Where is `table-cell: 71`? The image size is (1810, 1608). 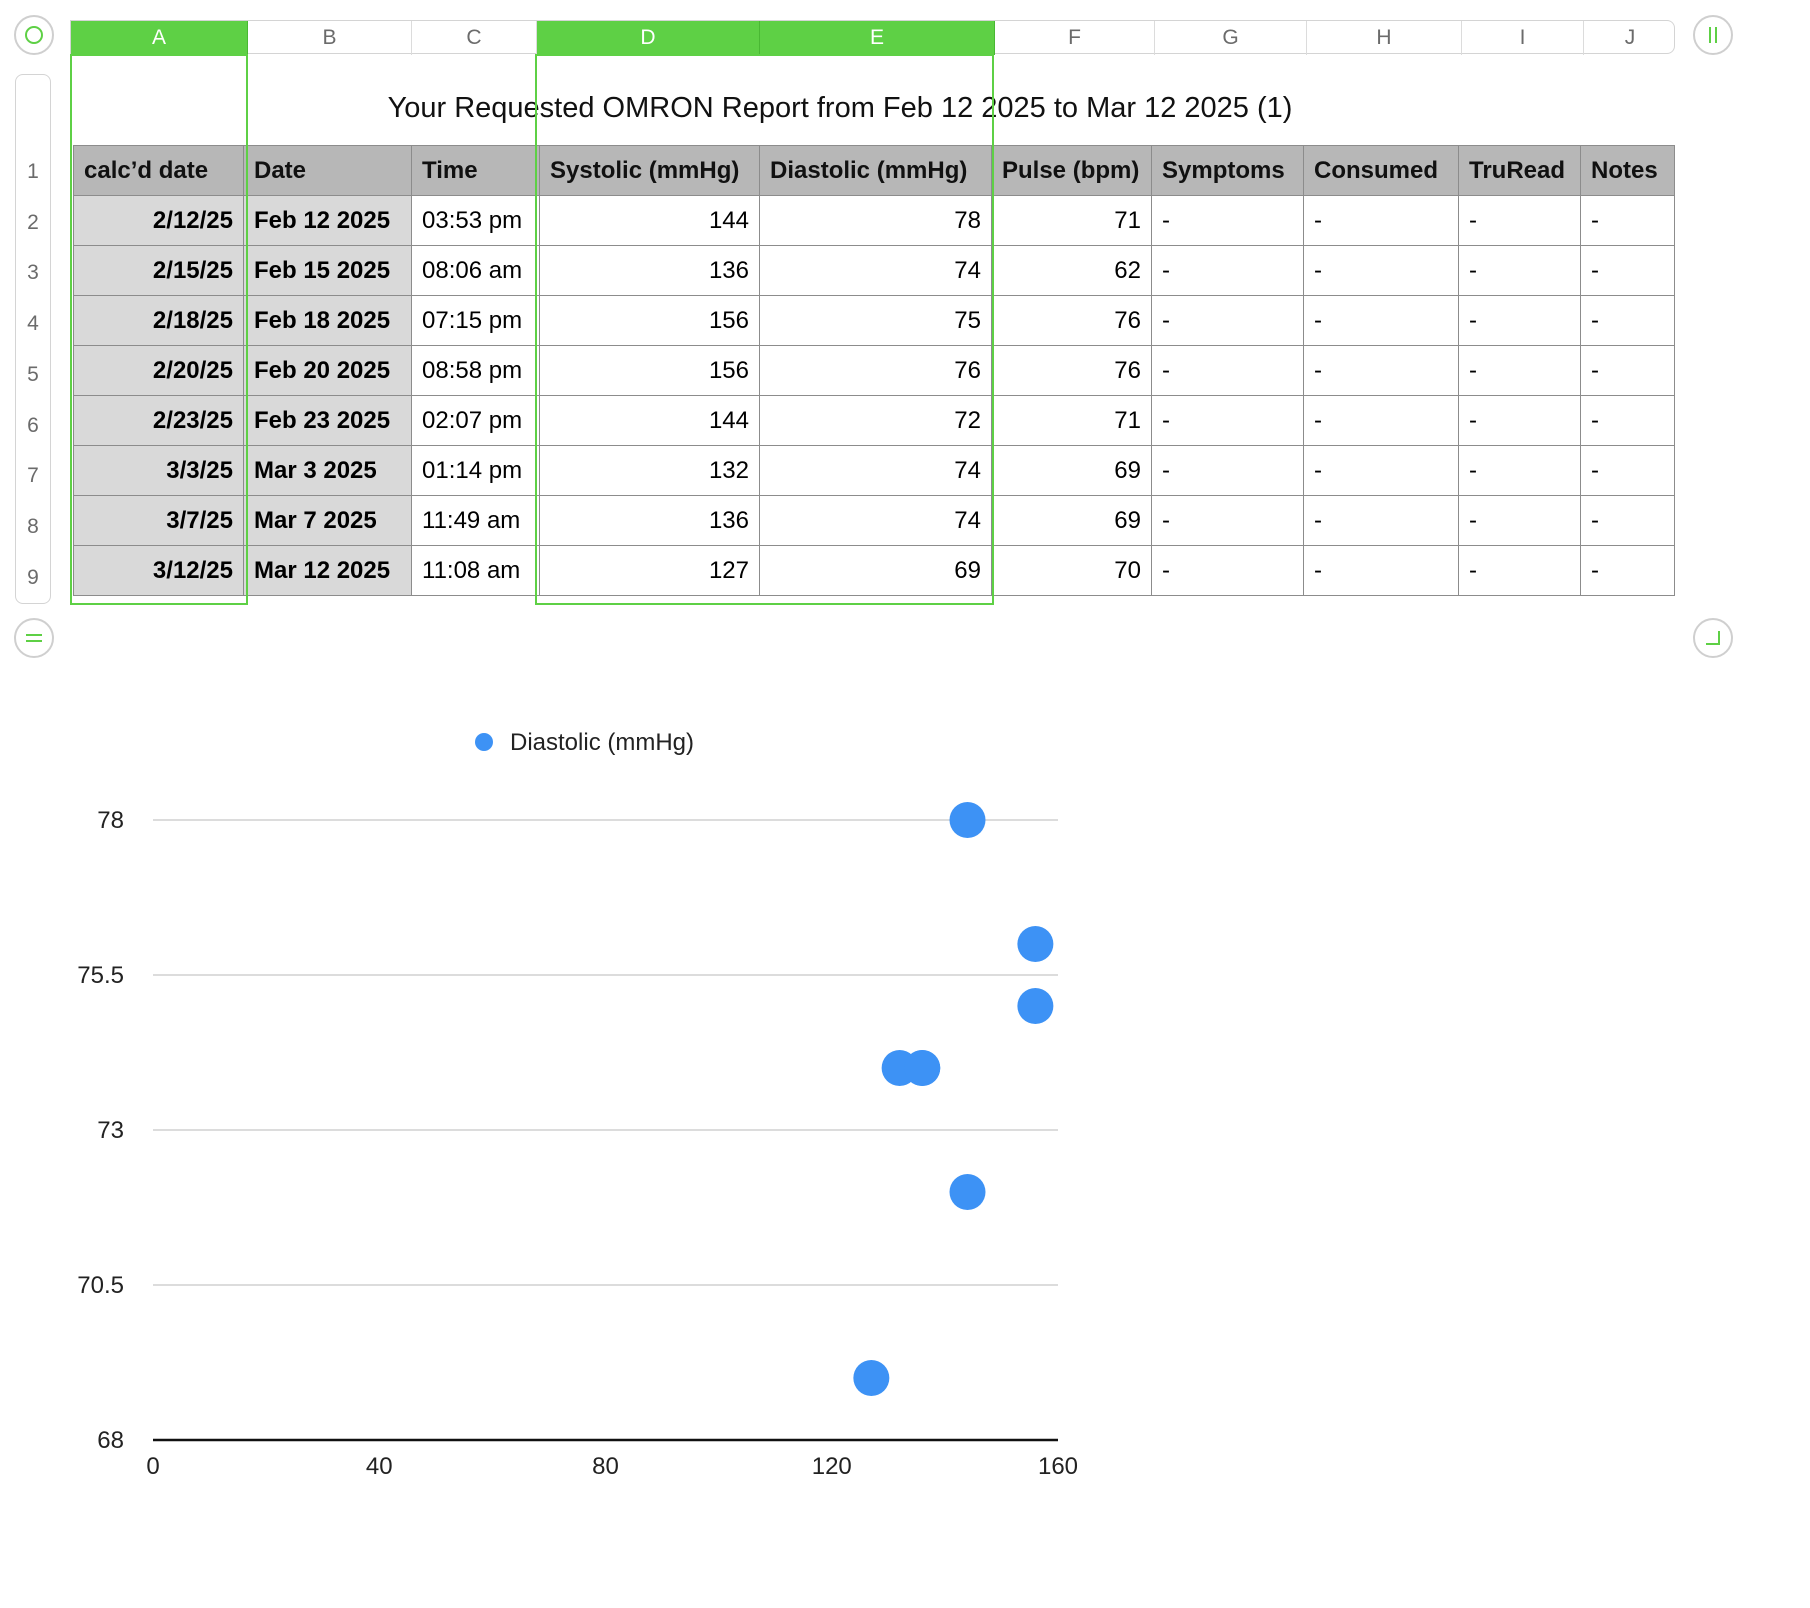 table-cell: 71 is located at coordinates (1071, 220).